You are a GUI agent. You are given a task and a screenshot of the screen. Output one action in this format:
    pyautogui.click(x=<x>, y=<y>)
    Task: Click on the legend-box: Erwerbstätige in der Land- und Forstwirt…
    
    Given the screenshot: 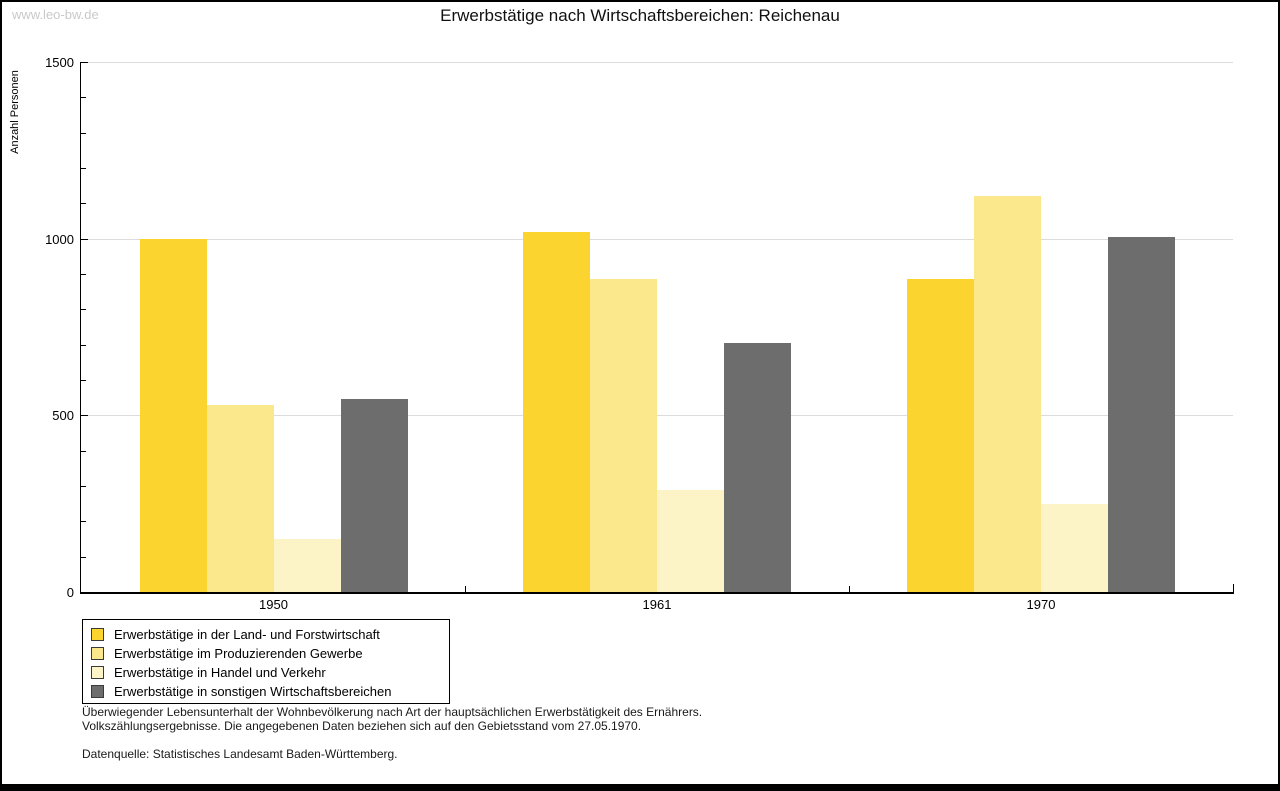 What is the action you would take?
    pyautogui.click(x=266, y=661)
    